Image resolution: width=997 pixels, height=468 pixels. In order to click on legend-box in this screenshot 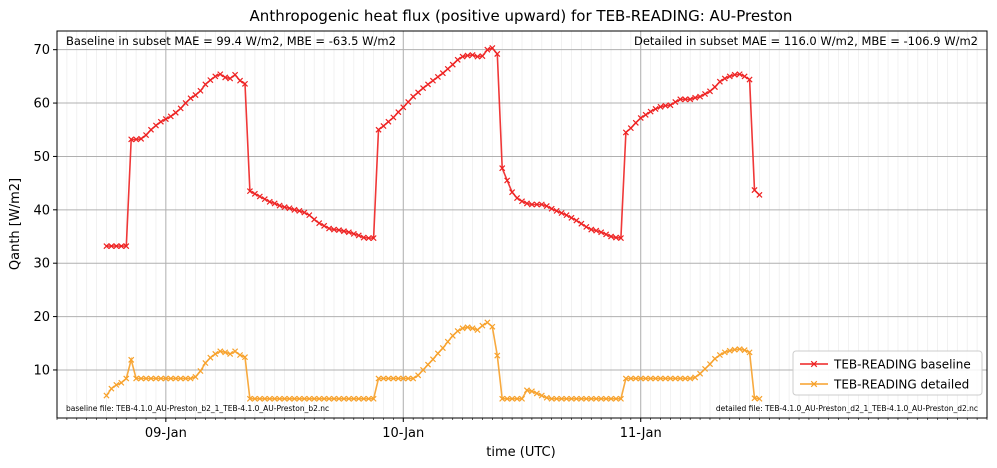, I will do `click(887, 373)`.